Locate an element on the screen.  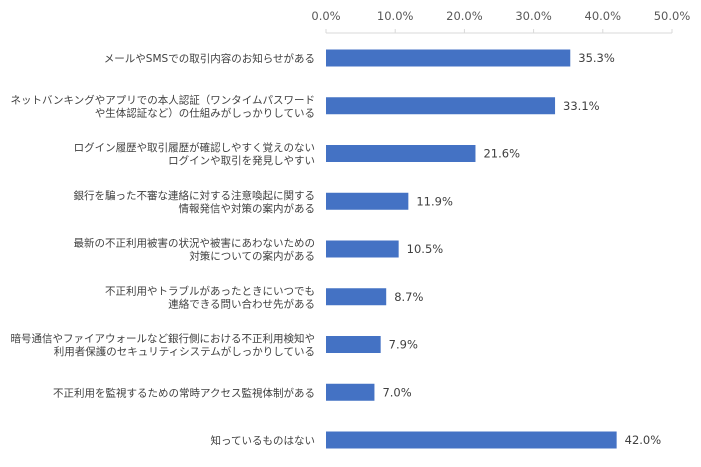
category-label: 利用者保護のセキュリティシステムがしっかりしている is located at coordinates (184, 351).